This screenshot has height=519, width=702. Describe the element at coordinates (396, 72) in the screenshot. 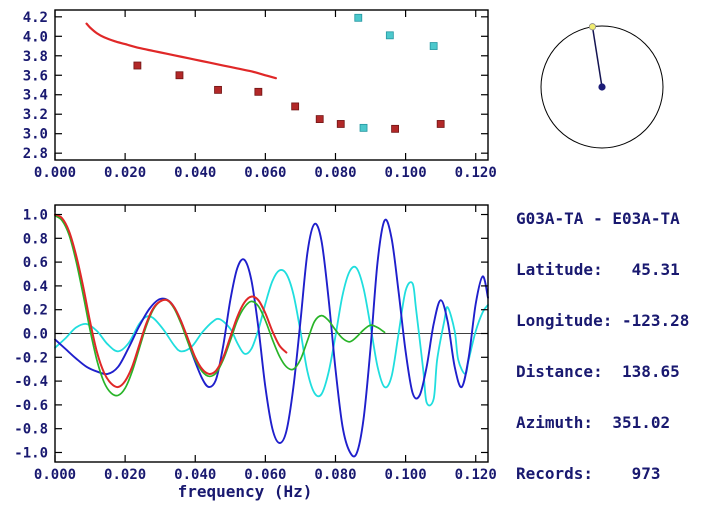

I see `dispersion-picks-cyan` at that location.